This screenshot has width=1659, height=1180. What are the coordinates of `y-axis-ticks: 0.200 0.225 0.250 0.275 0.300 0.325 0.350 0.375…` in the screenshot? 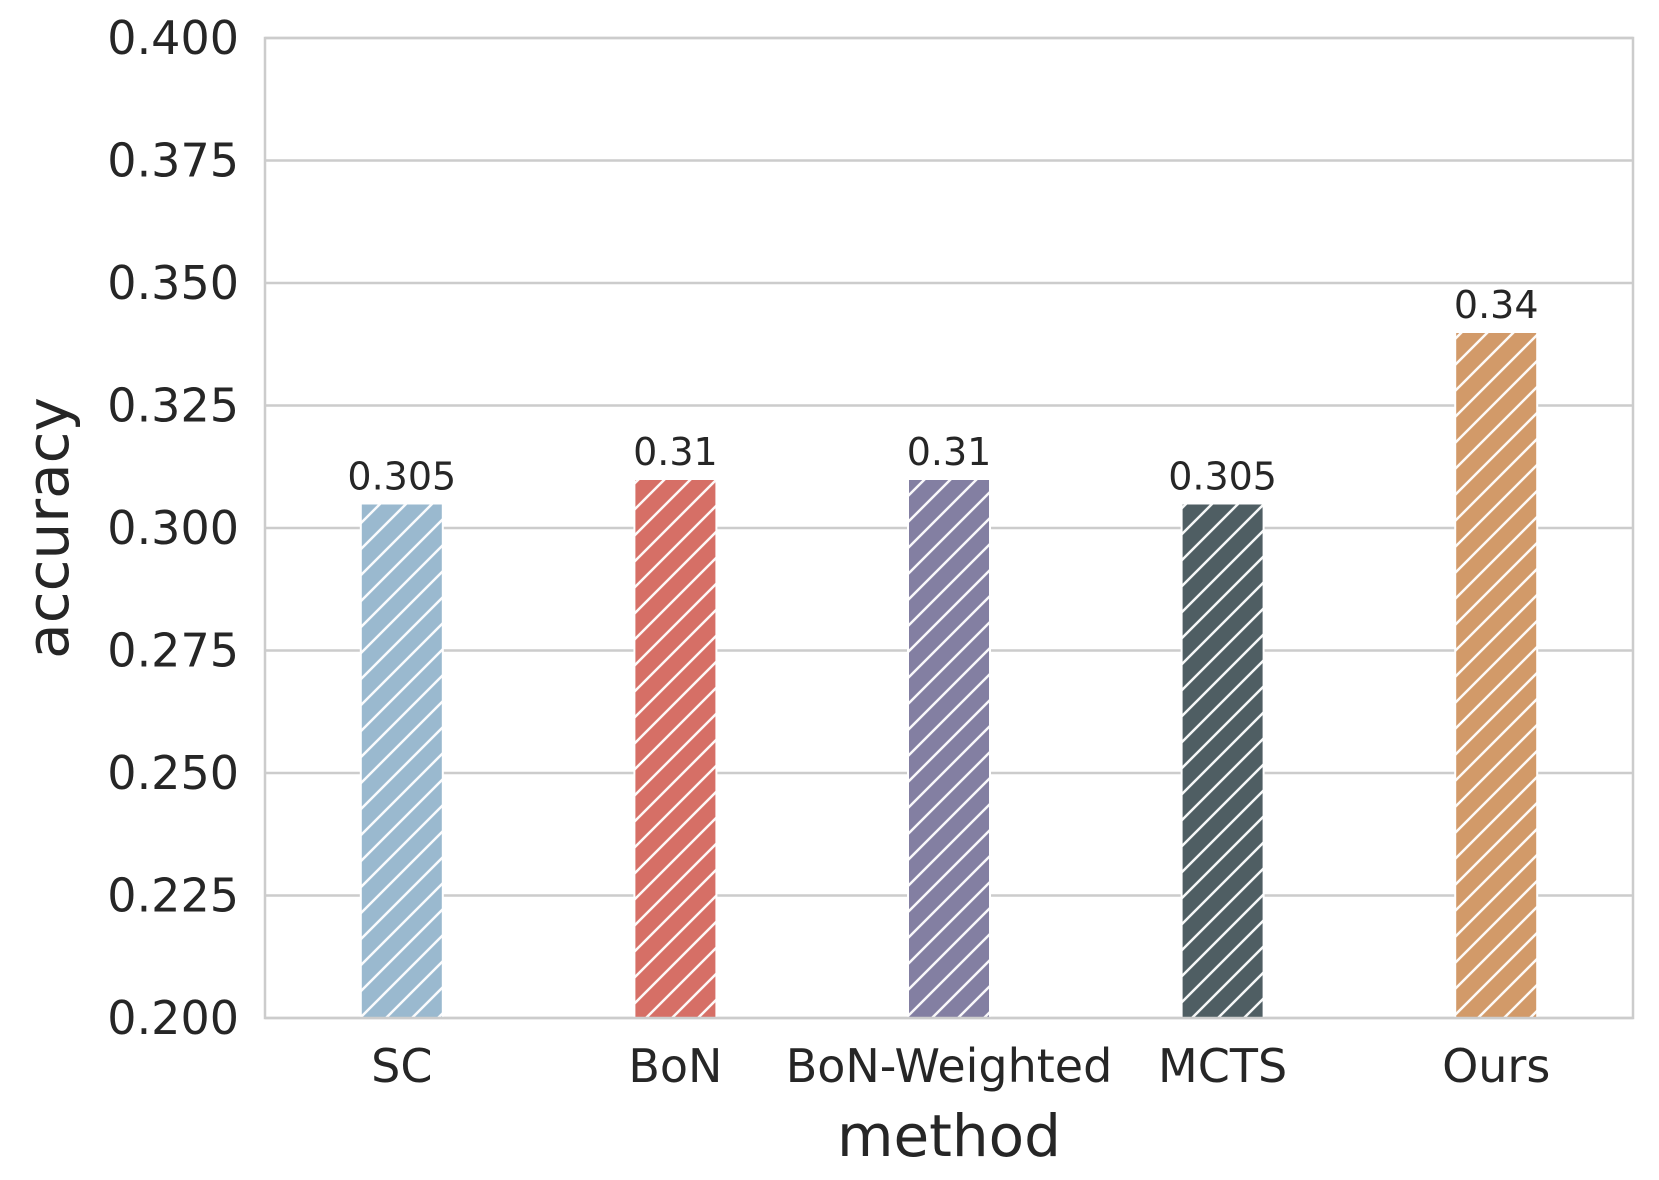 It's located at (173, 528).